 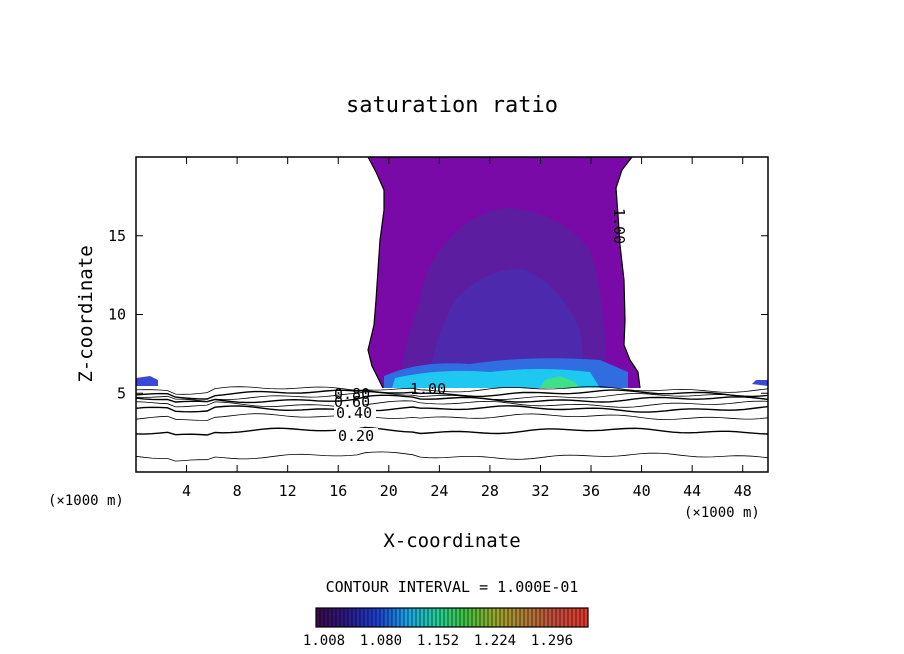 I want to click on y-axis-label: Z-coordinate, so click(x=86, y=313).